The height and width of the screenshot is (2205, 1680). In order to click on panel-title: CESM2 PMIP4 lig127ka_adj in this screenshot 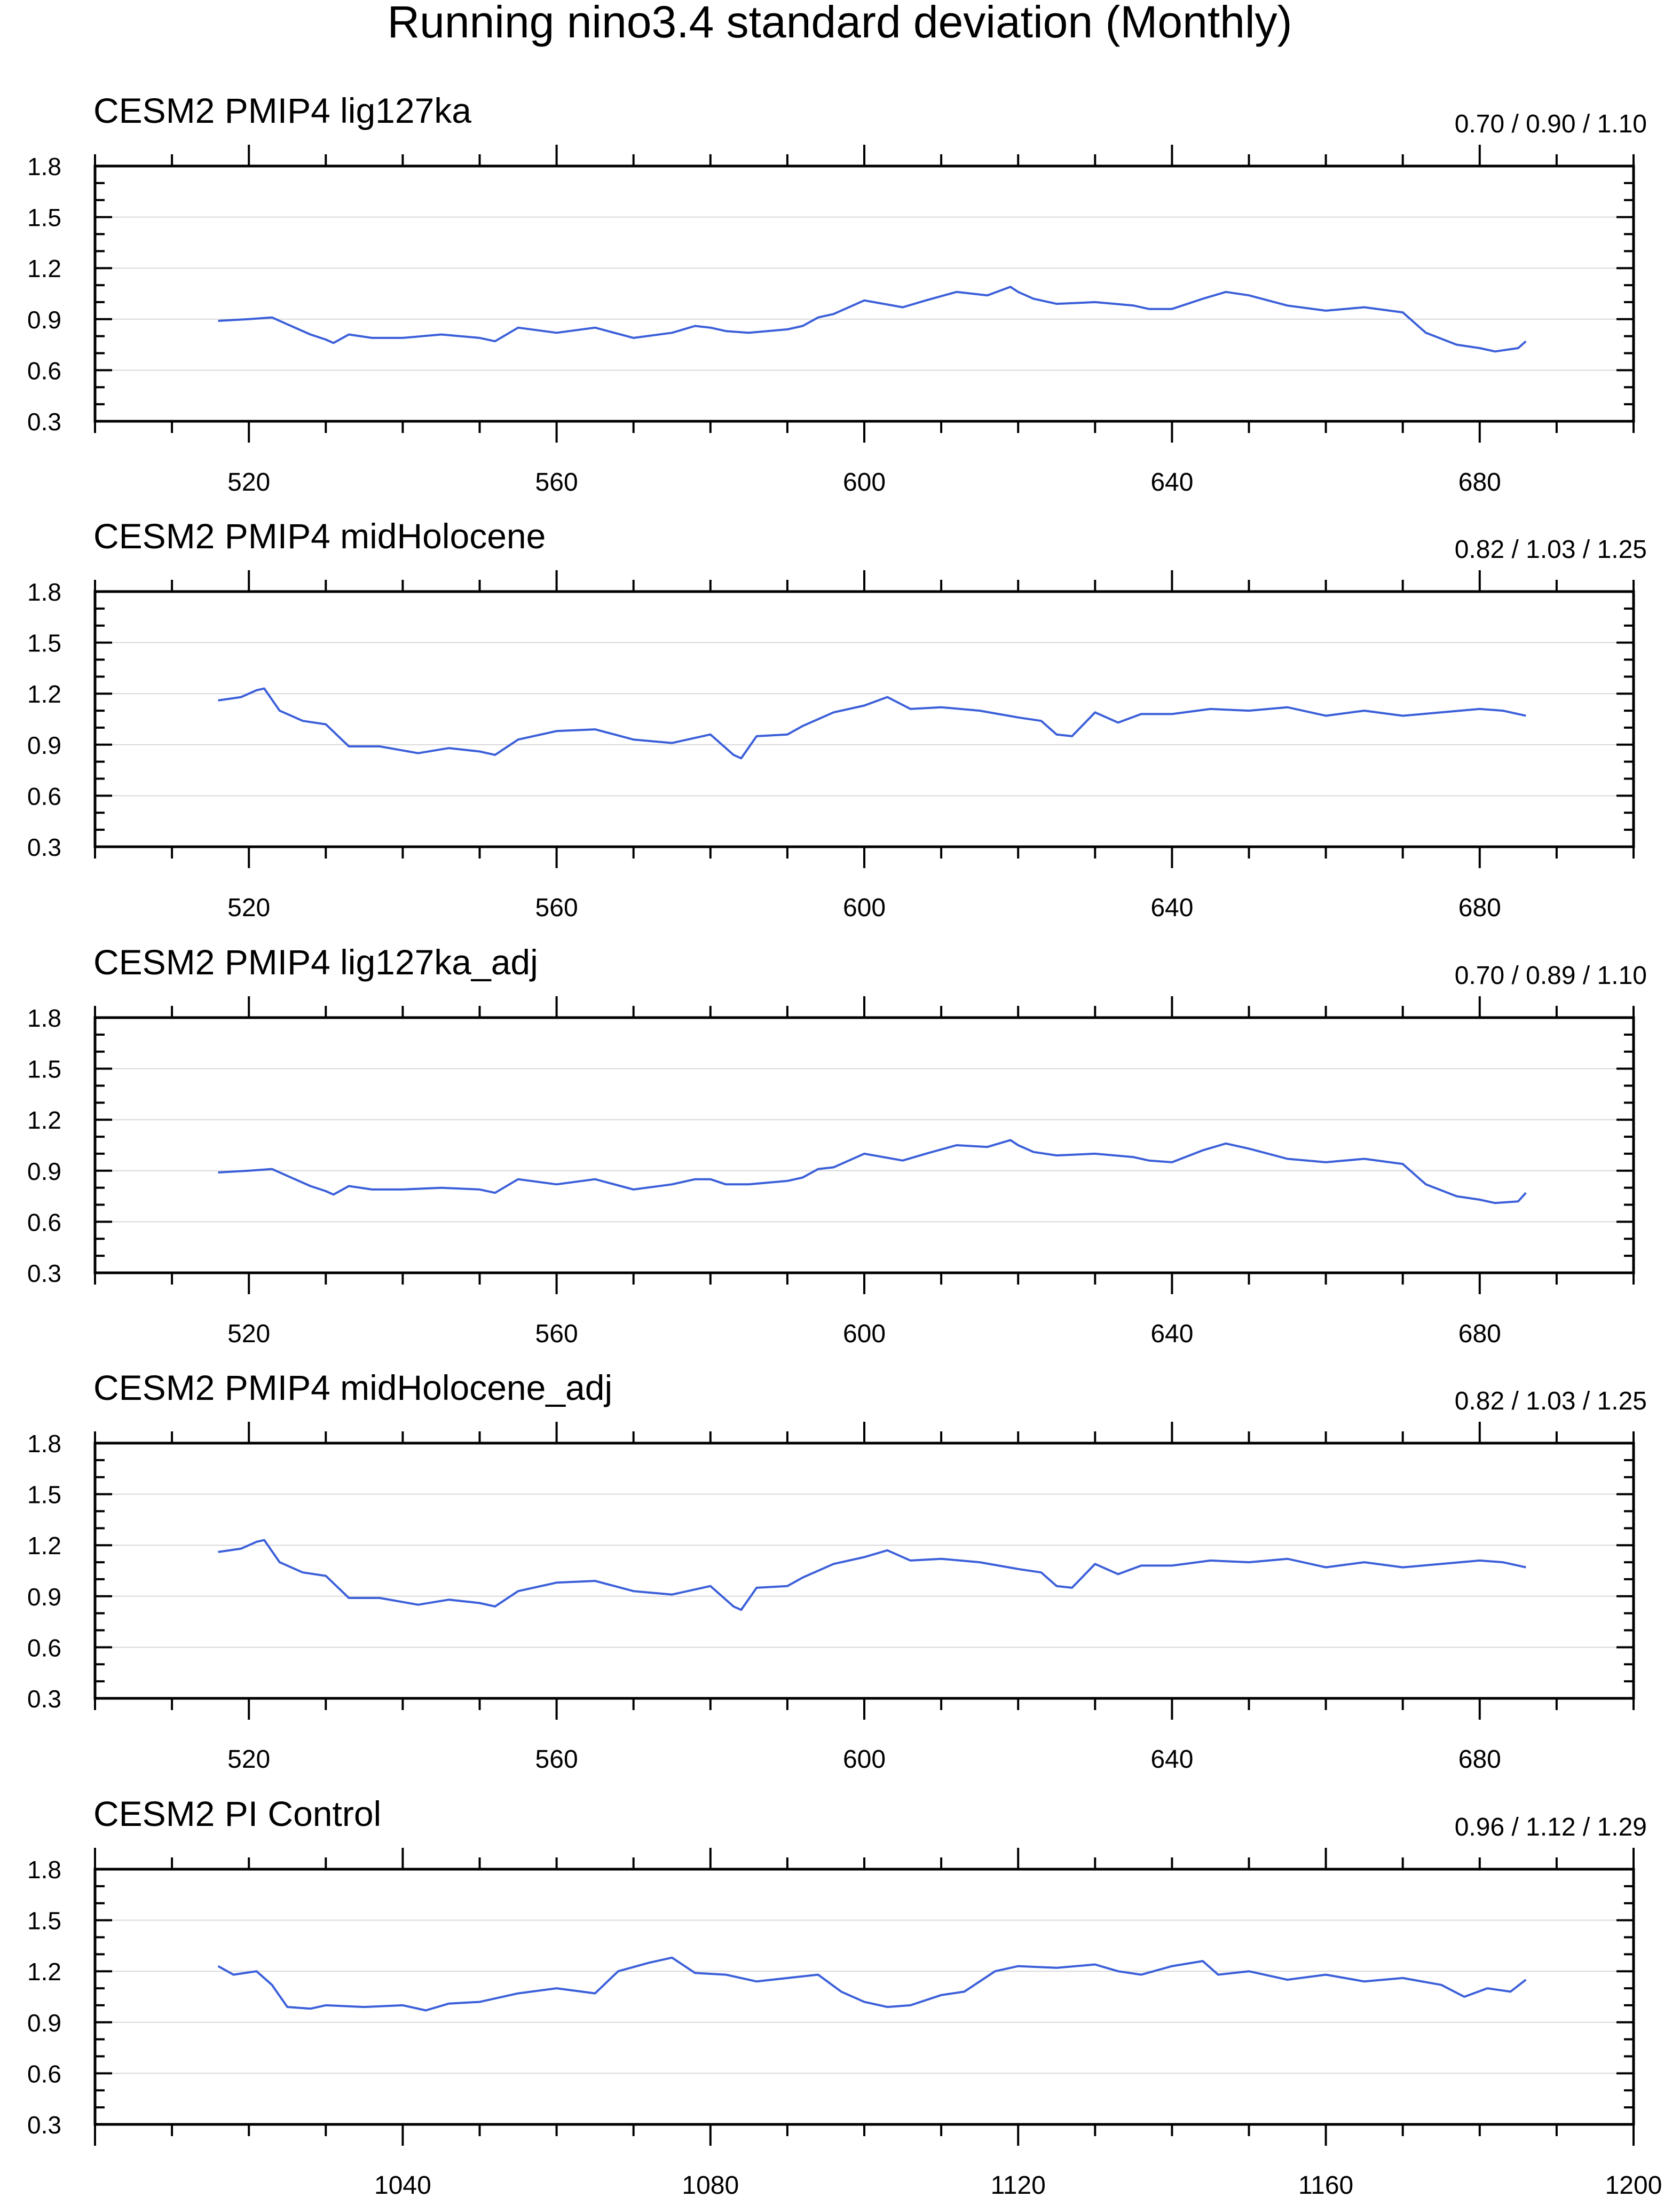, I will do `click(315, 962)`.